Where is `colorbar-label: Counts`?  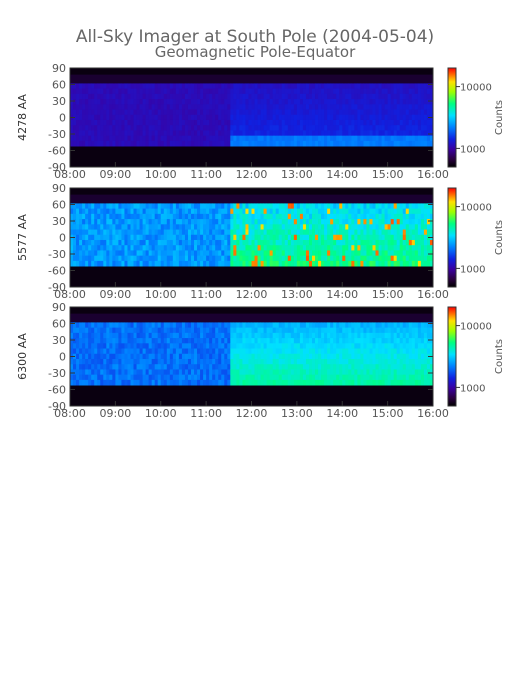 colorbar-label: Counts is located at coordinates (499, 117).